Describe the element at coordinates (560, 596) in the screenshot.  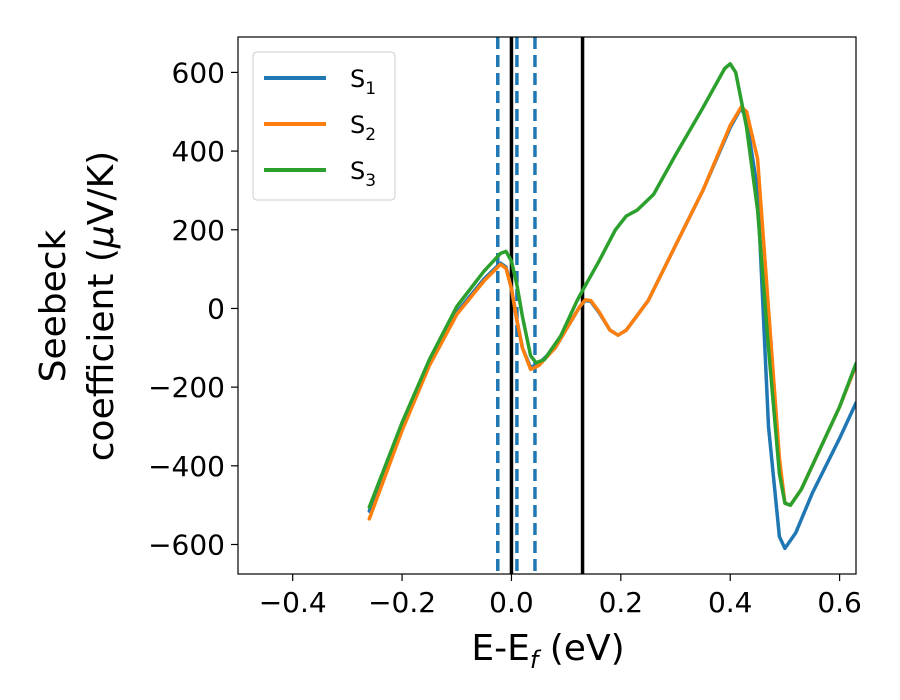
I see `x-axis-ticks: −0.4 −0.2 0.0 0.2 0.4 0.6` at that location.